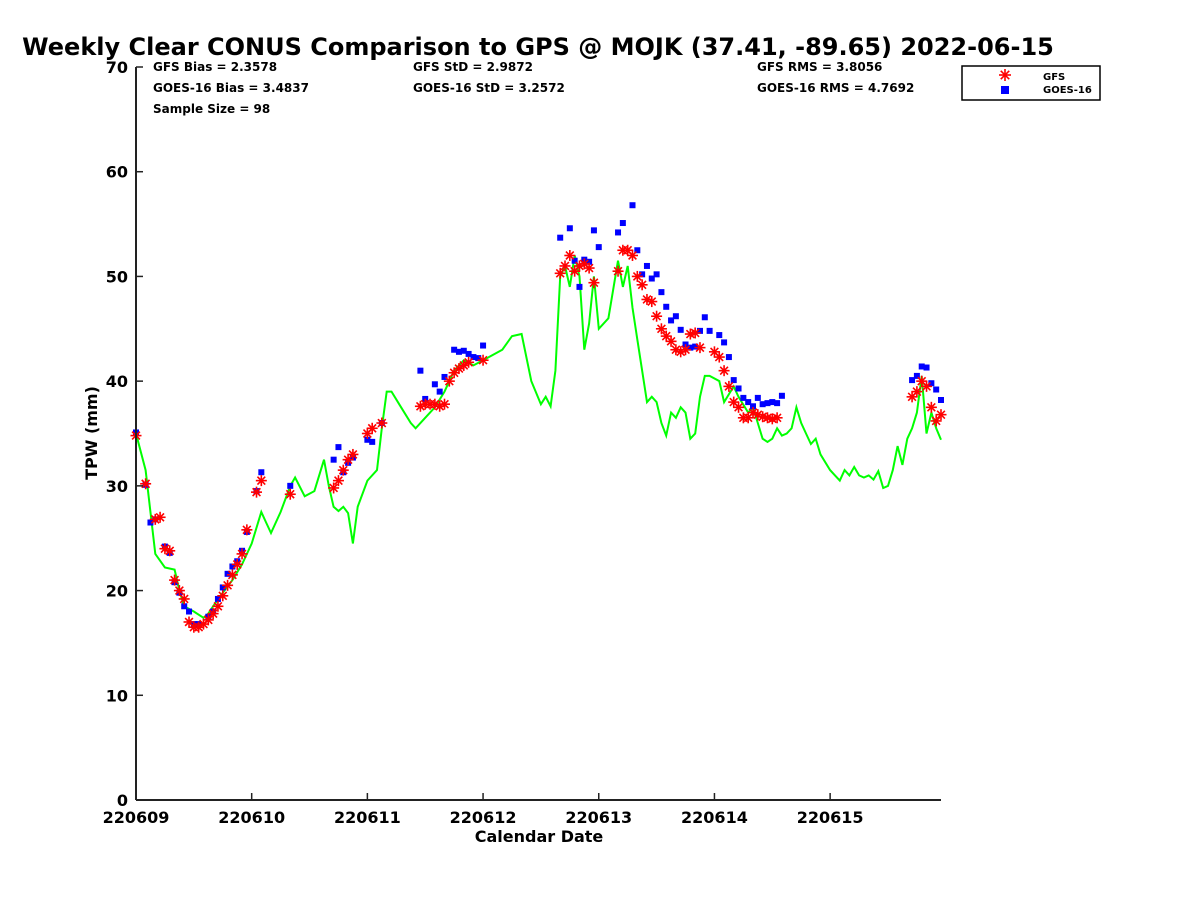  Describe the element at coordinates (473, 67) in the screenshot. I see `gfs-std-text: GFS StD = 2.9872` at that location.